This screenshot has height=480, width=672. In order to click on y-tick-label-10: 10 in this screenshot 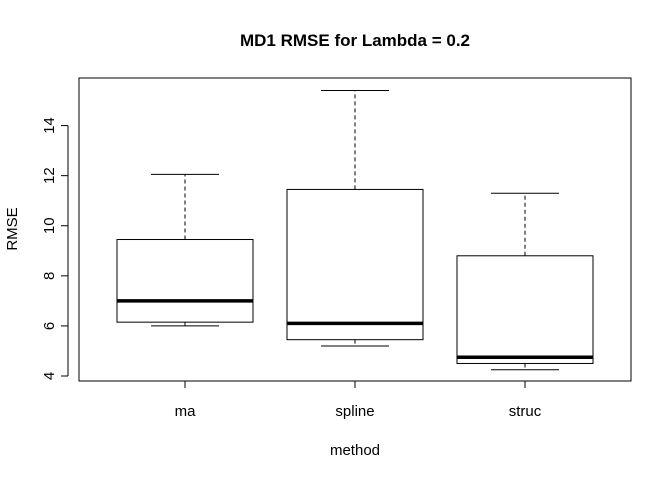, I will do `click(49, 225)`.